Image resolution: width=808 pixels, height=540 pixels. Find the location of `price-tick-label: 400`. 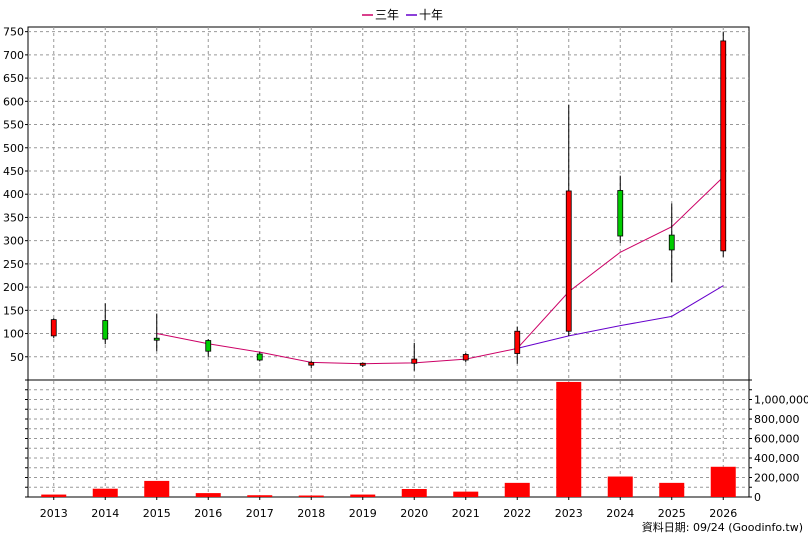

price-tick-label: 400 is located at coordinates (13, 194).